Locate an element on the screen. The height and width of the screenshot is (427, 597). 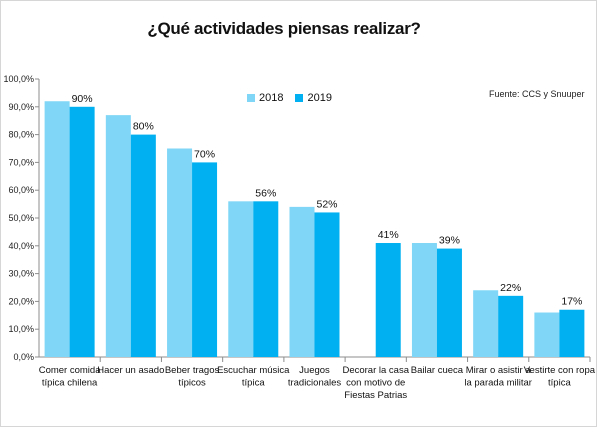
category-label-line: Fiestas Patrias is located at coordinates (375, 395).